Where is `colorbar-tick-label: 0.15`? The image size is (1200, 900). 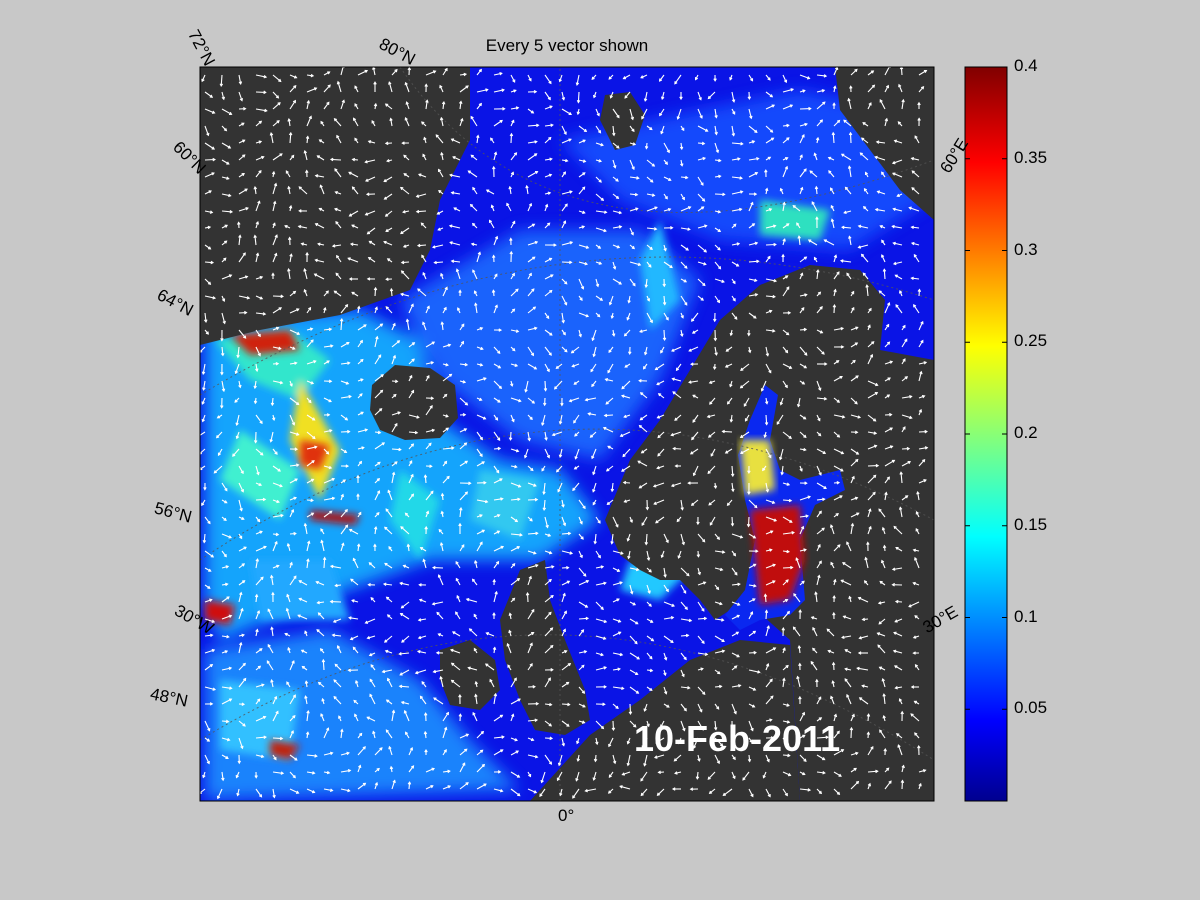
colorbar-tick-label: 0.15 is located at coordinates (1031, 524).